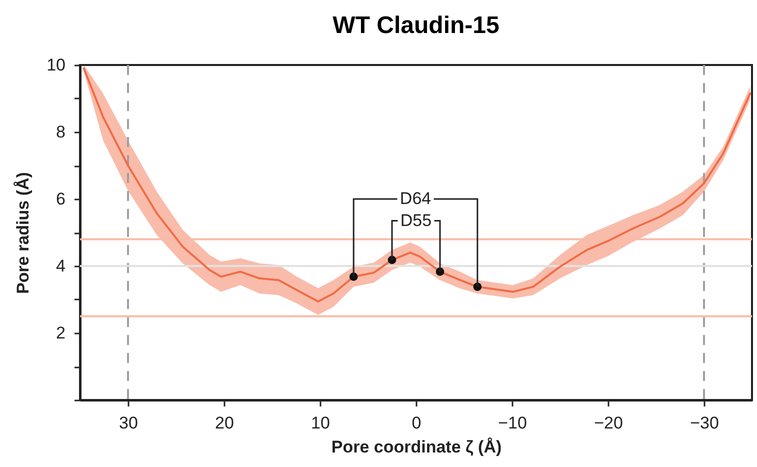 Image resolution: width=757 pixels, height=467 pixels. I want to click on y-tick-label: 2, so click(61, 333).